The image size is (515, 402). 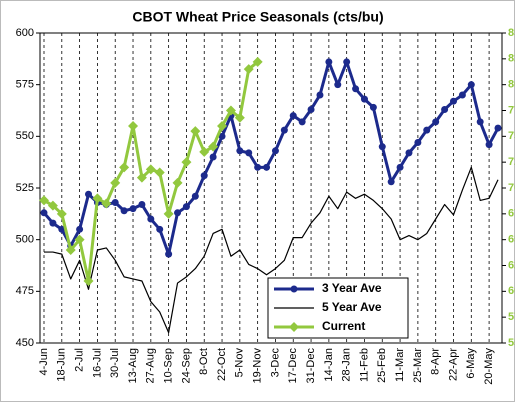 I want to click on x-tick-label: 16-Jul, so click(x=97, y=363).